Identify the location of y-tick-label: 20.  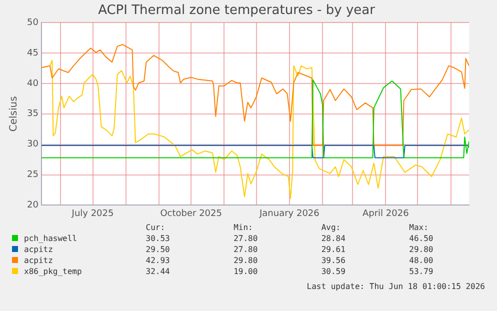
(33, 205).